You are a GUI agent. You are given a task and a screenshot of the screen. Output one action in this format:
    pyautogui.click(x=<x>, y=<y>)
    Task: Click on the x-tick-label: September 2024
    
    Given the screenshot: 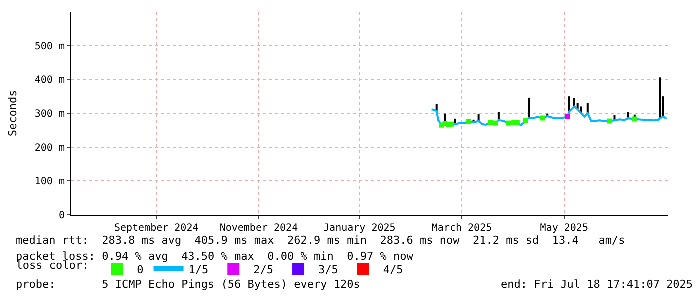 What is the action you would take?
    pyautogui.click(x=156, y=228)
    